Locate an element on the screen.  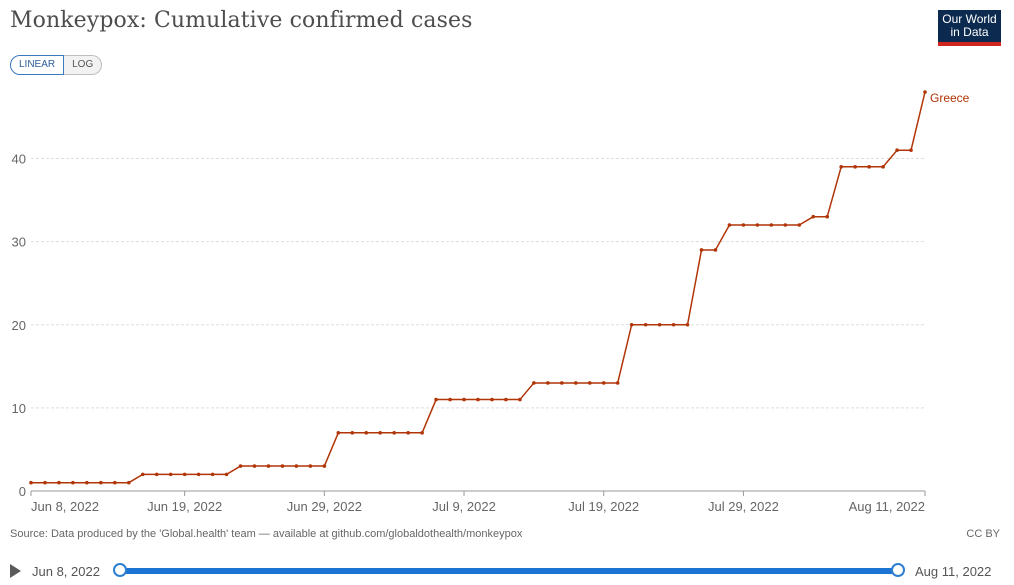
timeline-track is located at coordinates (510, 571).